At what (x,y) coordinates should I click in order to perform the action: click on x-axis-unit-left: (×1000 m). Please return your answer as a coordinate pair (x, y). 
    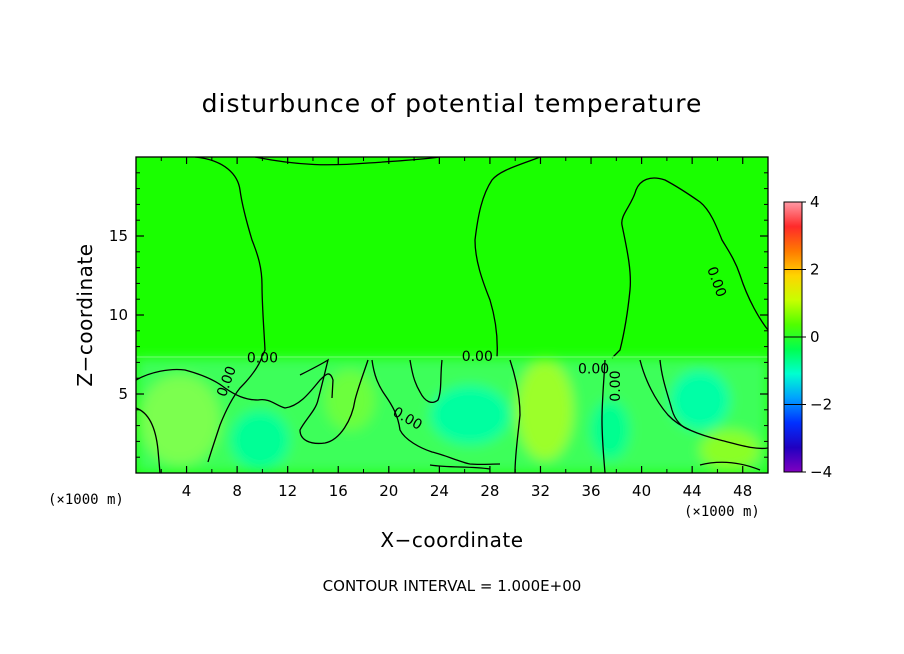
    Looking at the image, I should click on (86, 500).